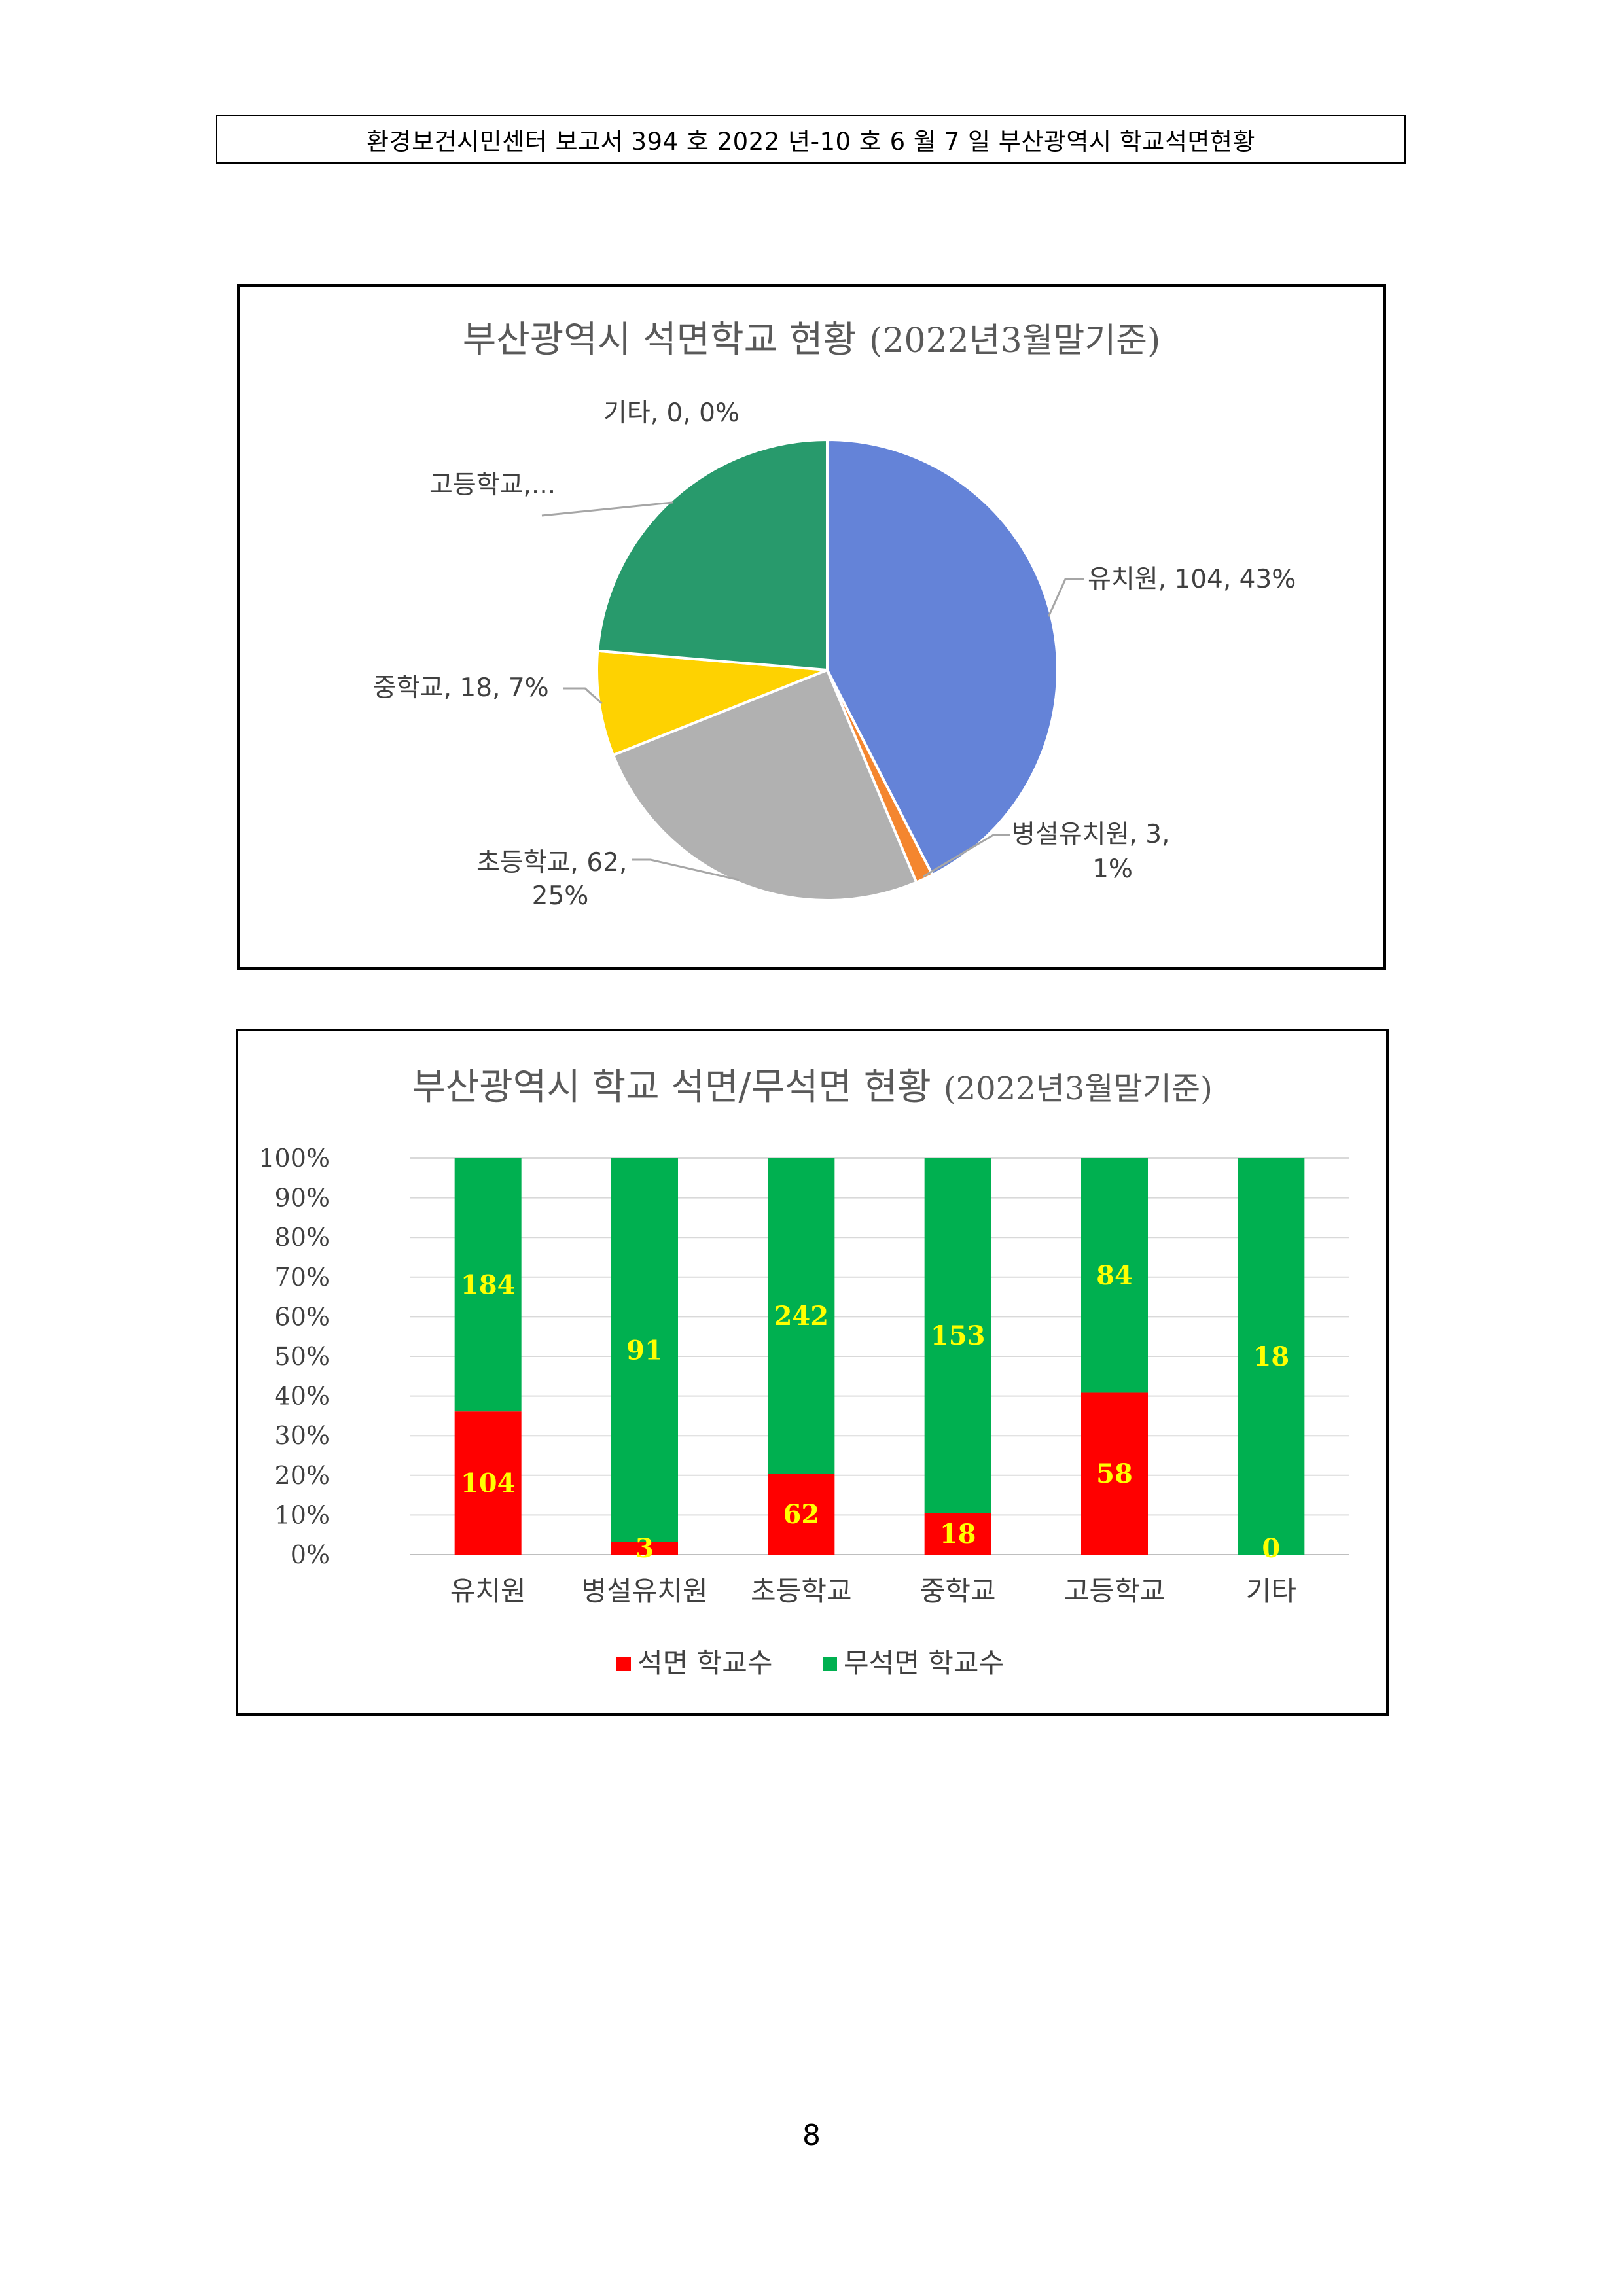 This screenshot has width=1623, height=2296. I want to click on pie-label-middle-school: 중학교, 18, 7%, so click(461, 688).